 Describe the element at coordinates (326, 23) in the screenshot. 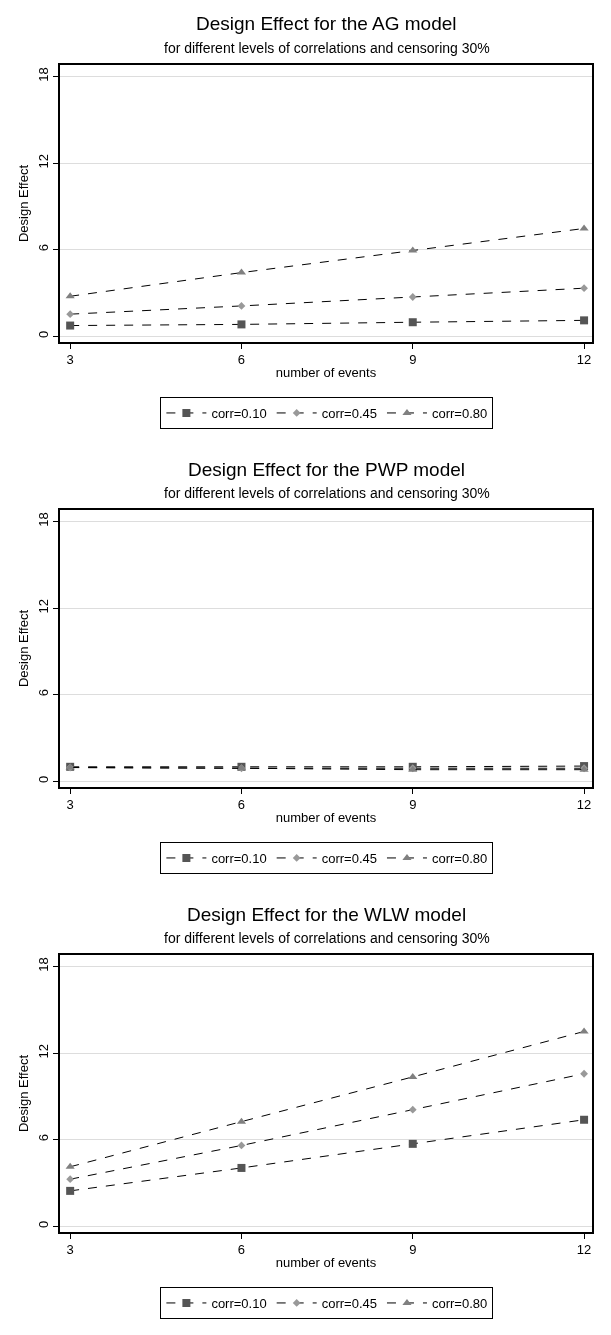

I see `chart-title: Design Effect for the AG model` at that location.